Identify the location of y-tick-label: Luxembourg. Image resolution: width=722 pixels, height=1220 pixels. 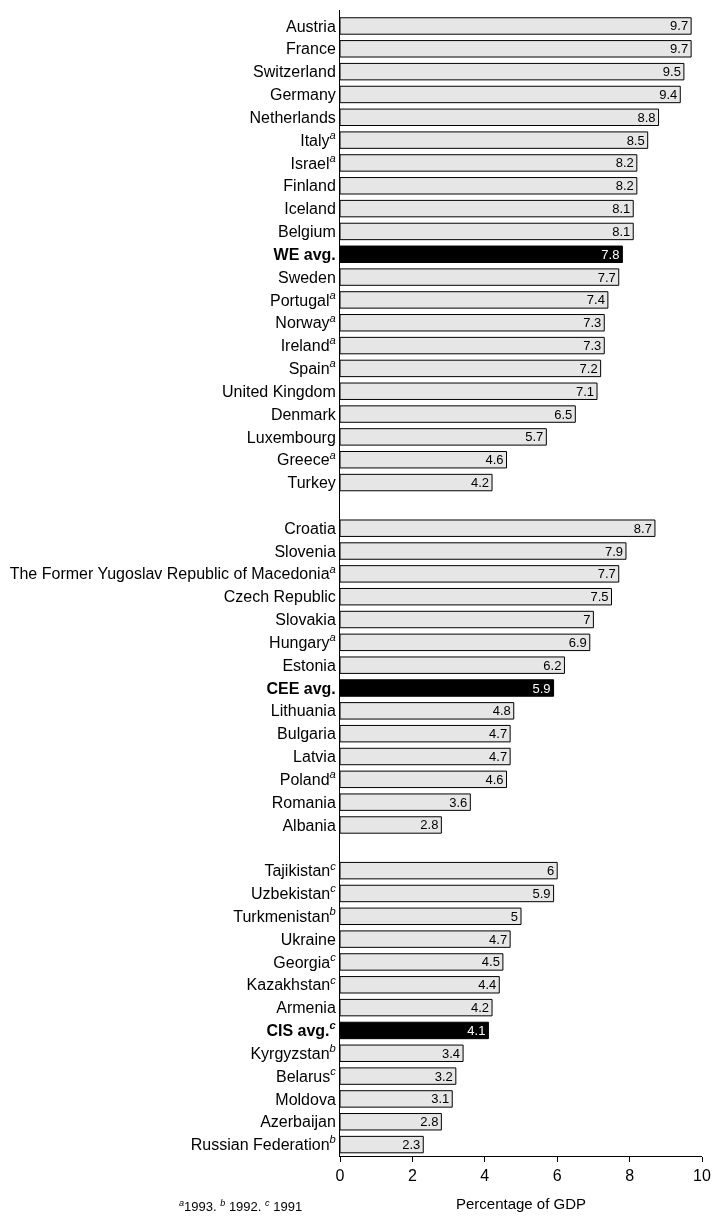
(291, 437).